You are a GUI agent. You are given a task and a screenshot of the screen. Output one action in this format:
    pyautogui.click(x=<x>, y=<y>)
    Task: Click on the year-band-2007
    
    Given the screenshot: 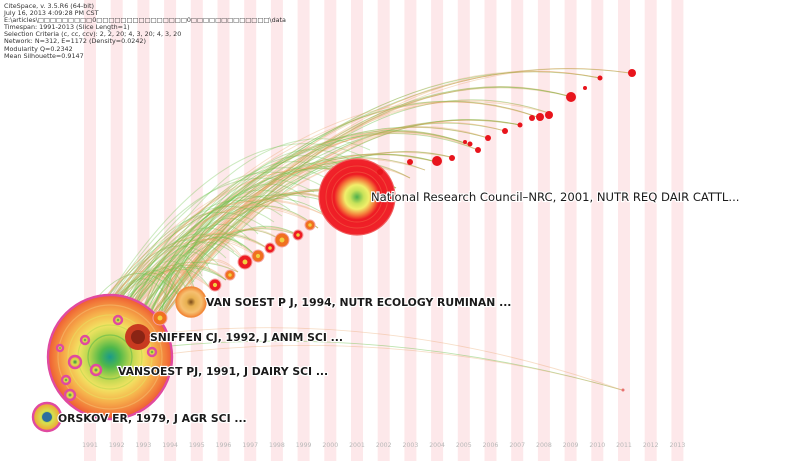 What is the action you would take?
    pyautogui.click(x=517, y=230)
    